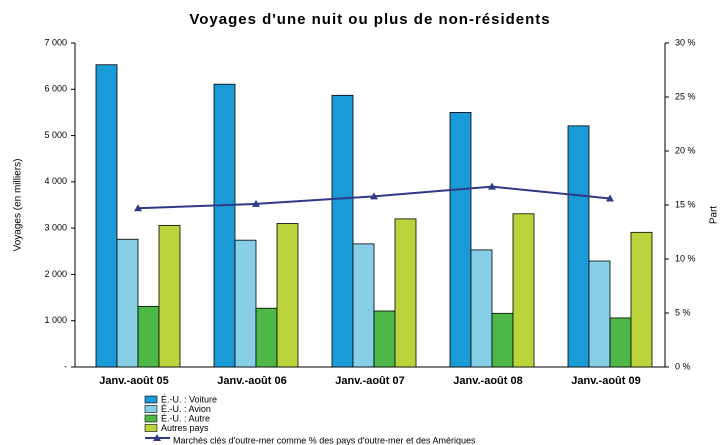 Image resolution: width=720 pixels, height=445 pixels. I want to click on y2-tick-label: 0 %, so click(683, 366).